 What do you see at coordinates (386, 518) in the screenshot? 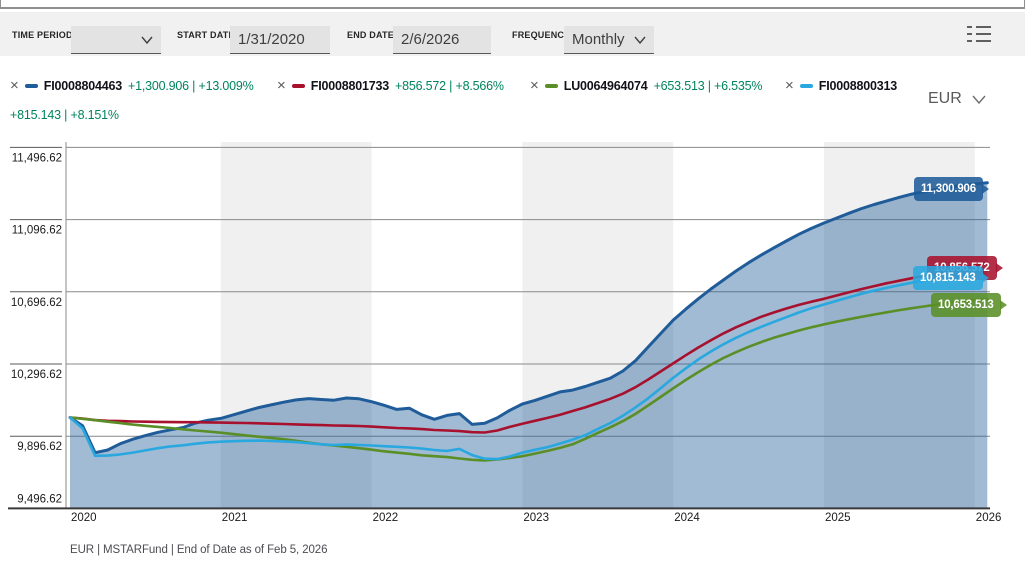
I see `x-axis-label: 2022` at bounding box center [386, 518].